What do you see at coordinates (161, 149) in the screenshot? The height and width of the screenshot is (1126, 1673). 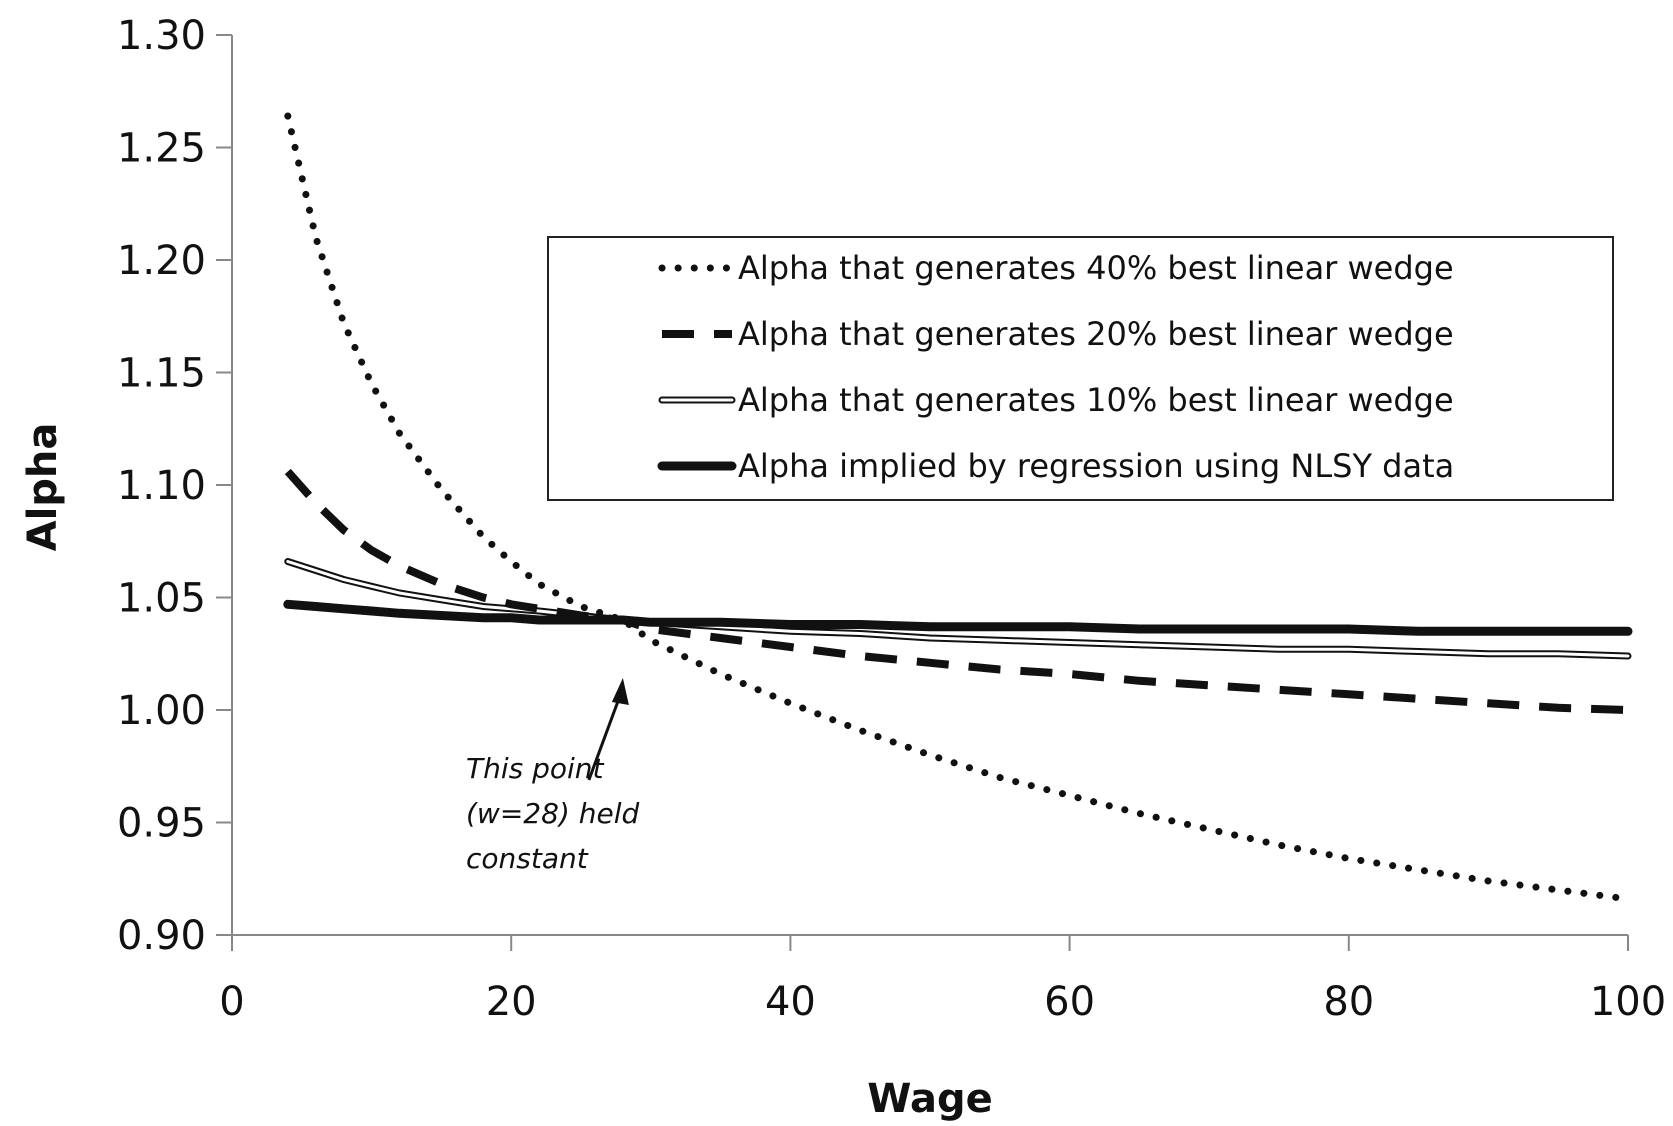 I see `y-tick-label: 1.25` at bounding box center [161, 149].